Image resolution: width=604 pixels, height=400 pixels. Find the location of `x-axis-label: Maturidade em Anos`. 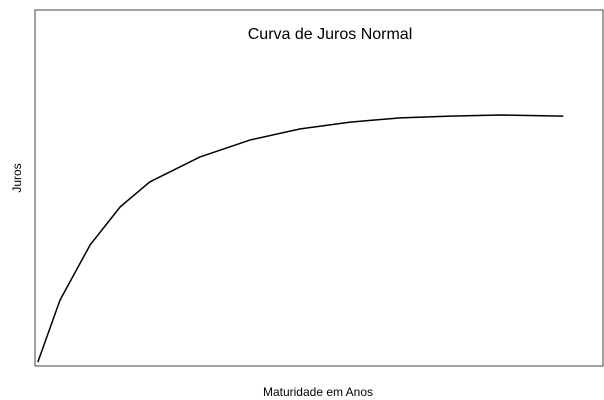

x-axis-label: Maturidade em Anos is located at coordinates (318, 392).